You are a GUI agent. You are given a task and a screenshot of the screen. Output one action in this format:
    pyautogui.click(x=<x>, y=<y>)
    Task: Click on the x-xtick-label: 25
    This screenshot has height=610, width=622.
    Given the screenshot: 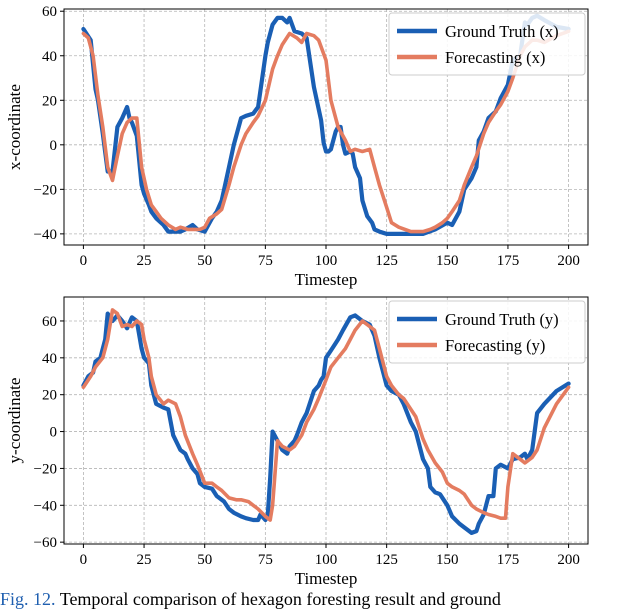 What is the action you would take?
    pyautogui.click(x=144, y=261)
    